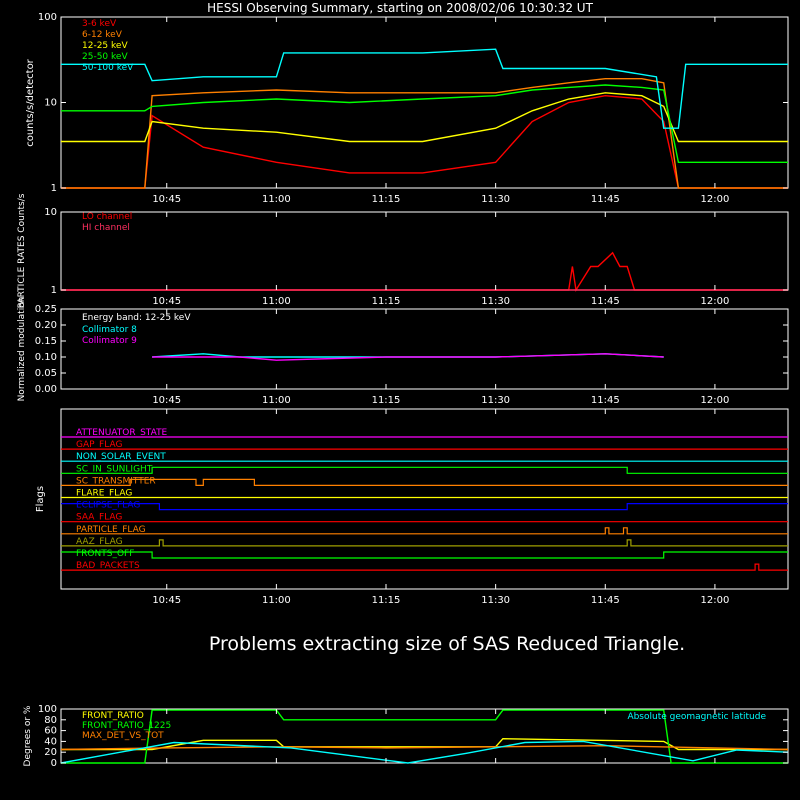 The width and height of the screenshot is (800, 800). What do you see at coordinates (46, 325) in the screenshot?
I see `modulation-ytick-label-4: 0.20` at bounding box center [46, 325].